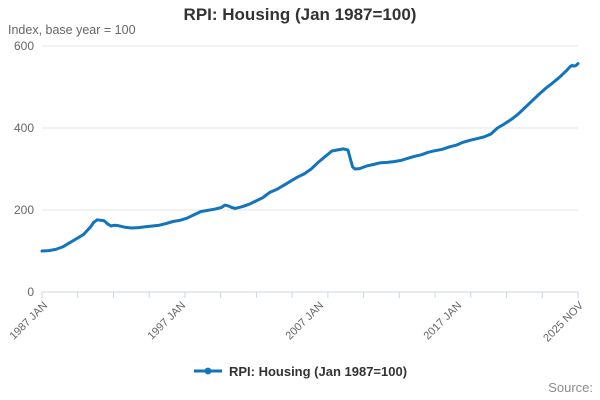 This screenshot has height=400, width=600. Describe the element at coordinates (443, 321) in the screenshot. I see `x-tick-label: 2017 JAN` at that location.